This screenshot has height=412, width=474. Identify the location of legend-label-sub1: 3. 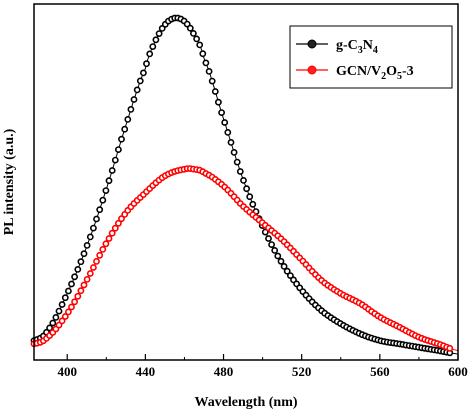
(360, 50).